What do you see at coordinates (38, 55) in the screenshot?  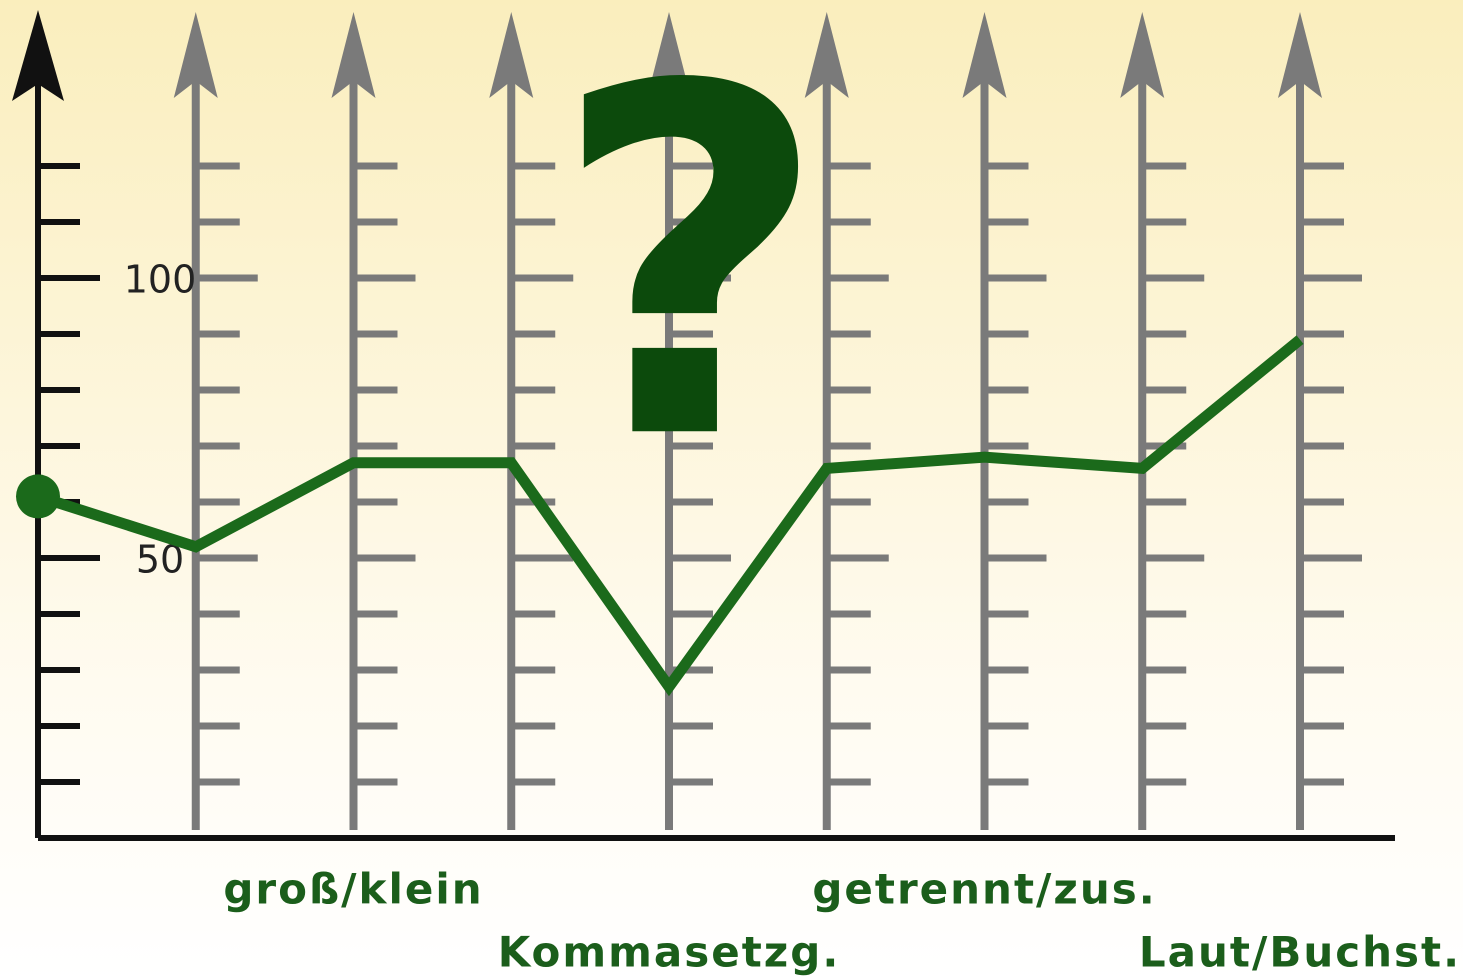 I see `y-axis-arrowhead` at bounding box center [38, 55].